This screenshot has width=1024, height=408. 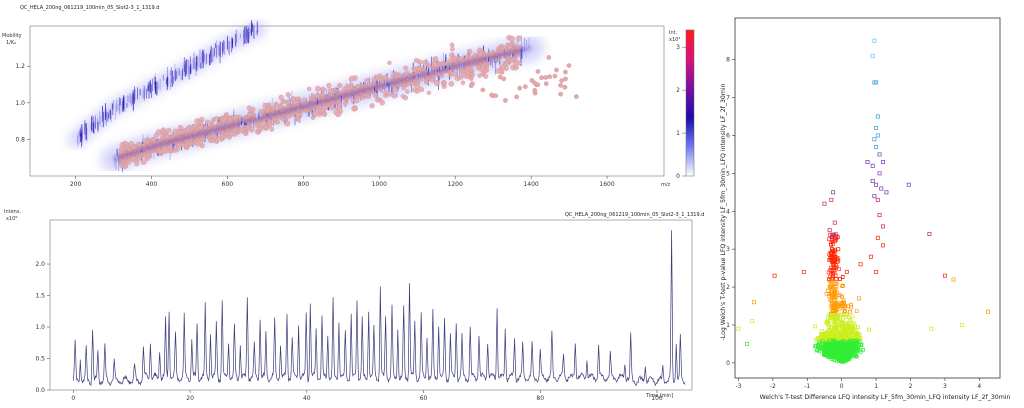 I want to click on tic-y-tick-label: 2.0, so click(x=40, y=264).